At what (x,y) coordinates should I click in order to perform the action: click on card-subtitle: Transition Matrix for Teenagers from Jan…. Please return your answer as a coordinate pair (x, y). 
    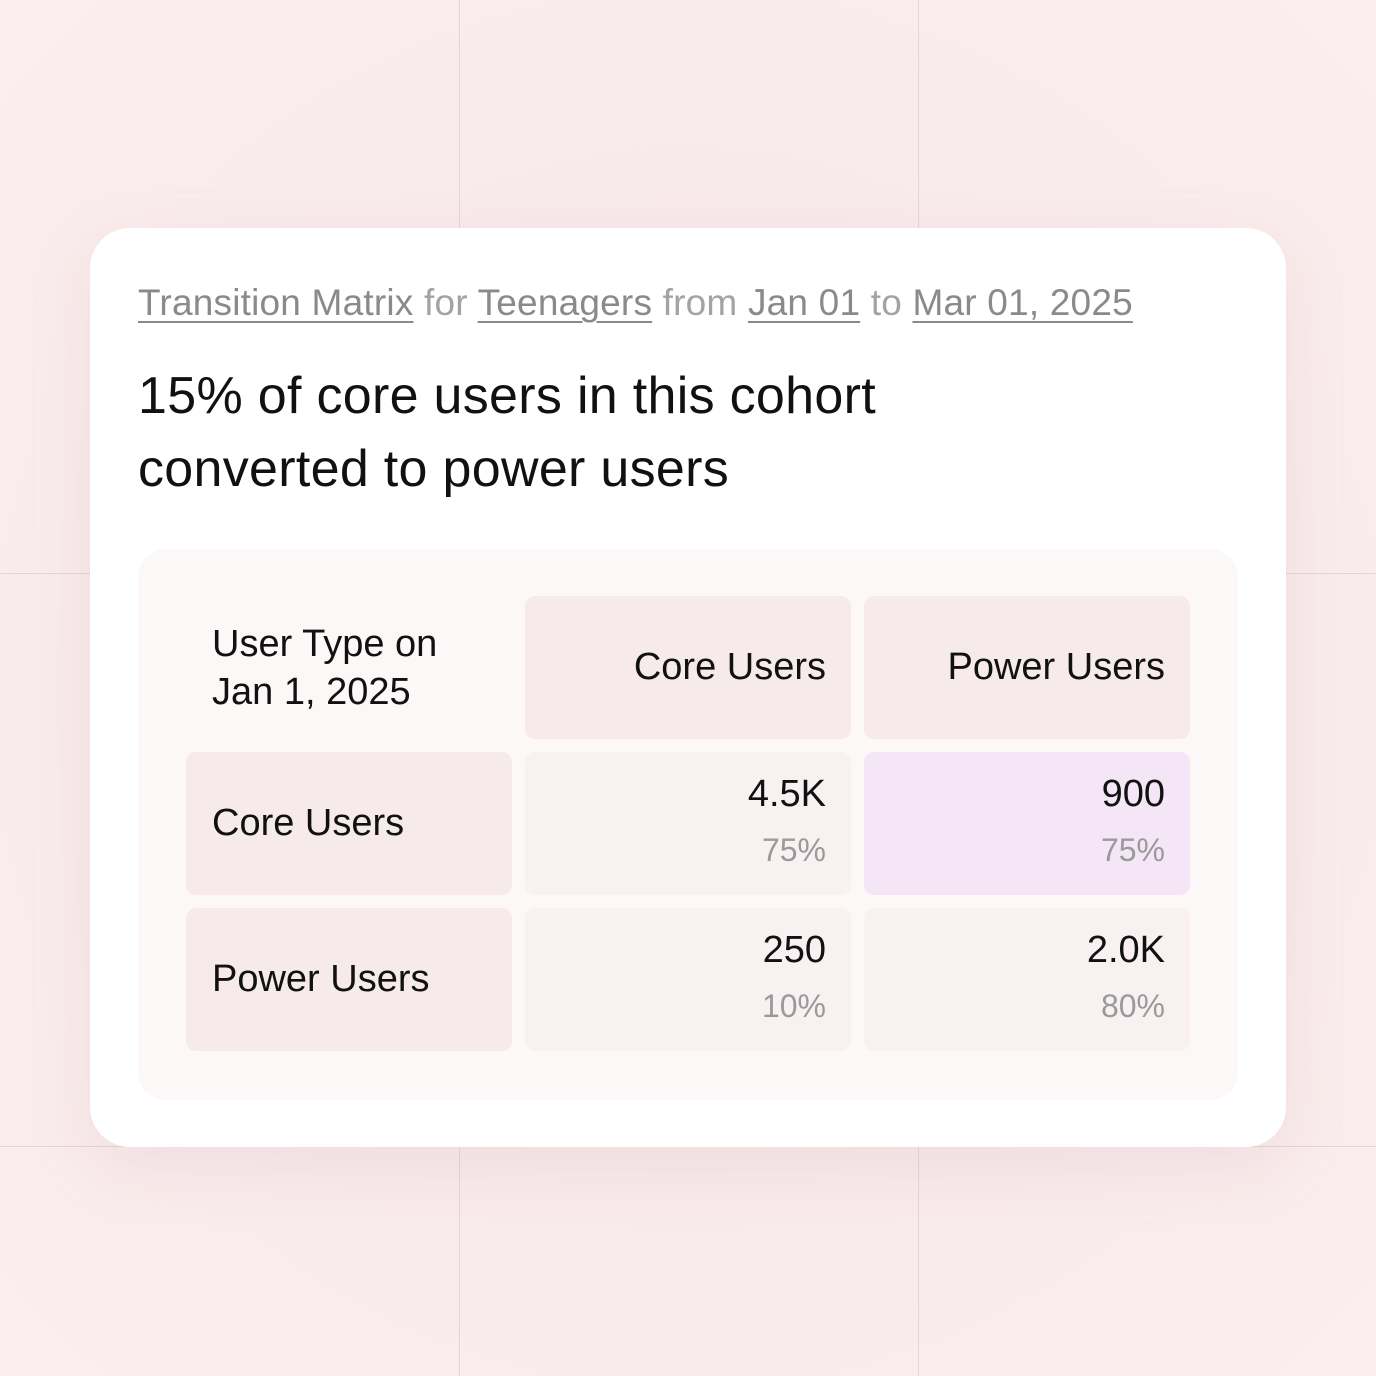
    Looking at the image, I should click on (635, 303).